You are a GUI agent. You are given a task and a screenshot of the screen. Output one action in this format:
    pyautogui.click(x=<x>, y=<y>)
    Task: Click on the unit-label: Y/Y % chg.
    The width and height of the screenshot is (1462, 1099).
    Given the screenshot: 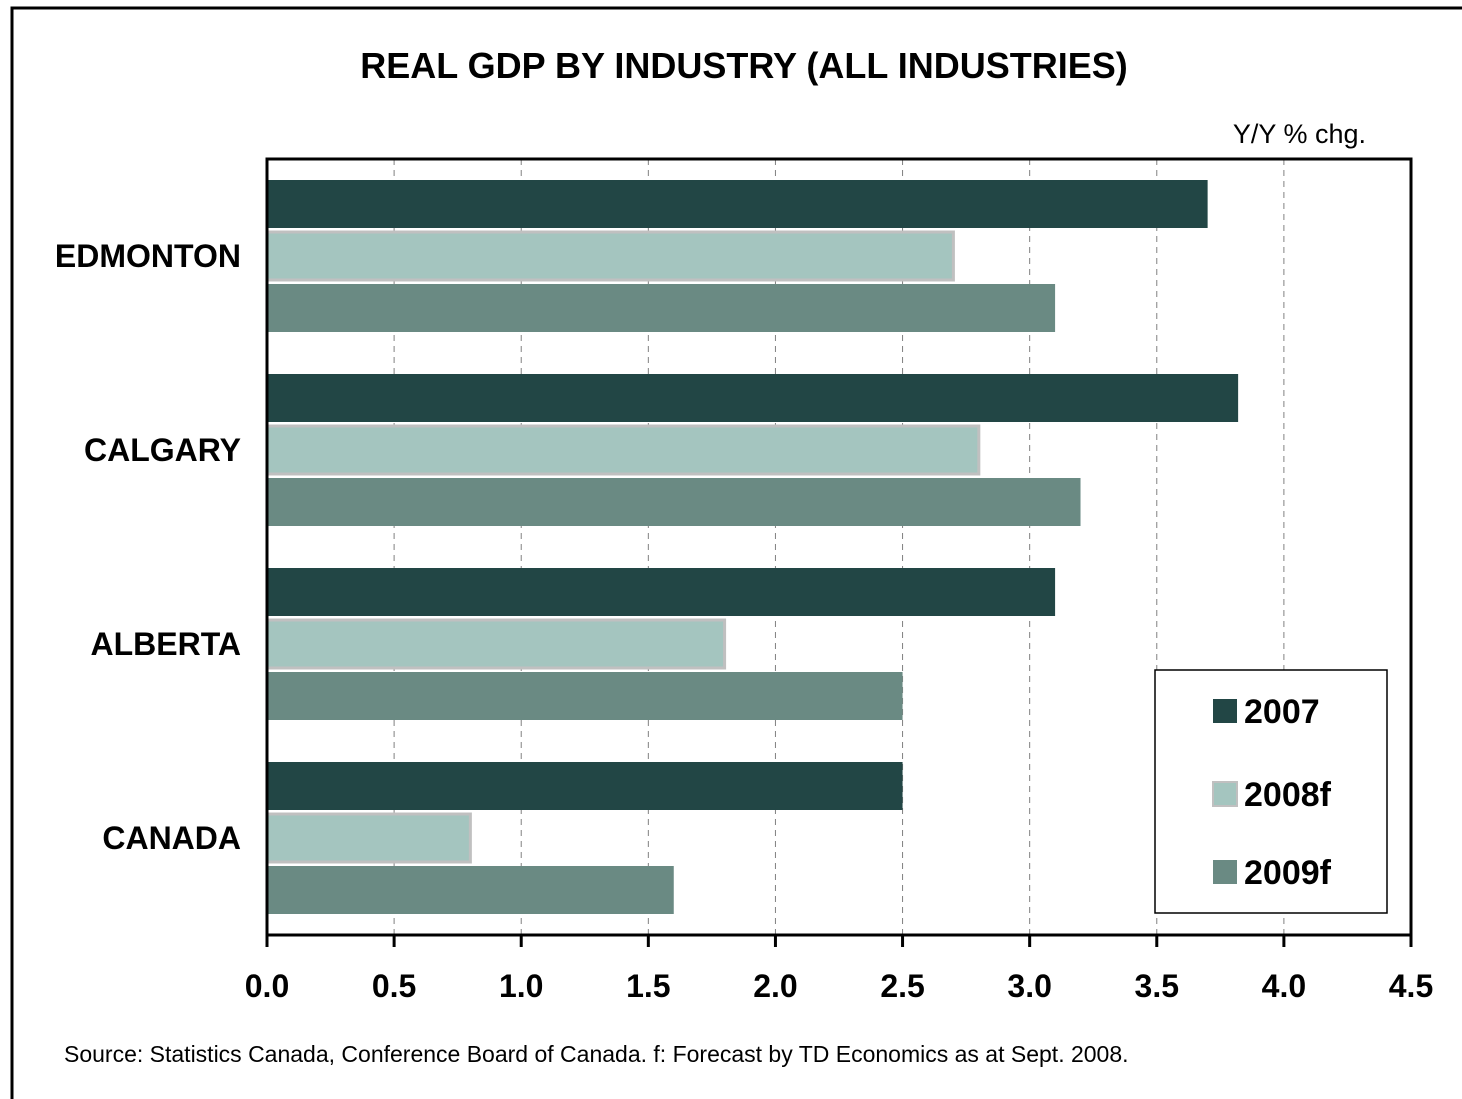 What is the action you would take?
    pyautogui.click(x=1299, y=134)
    